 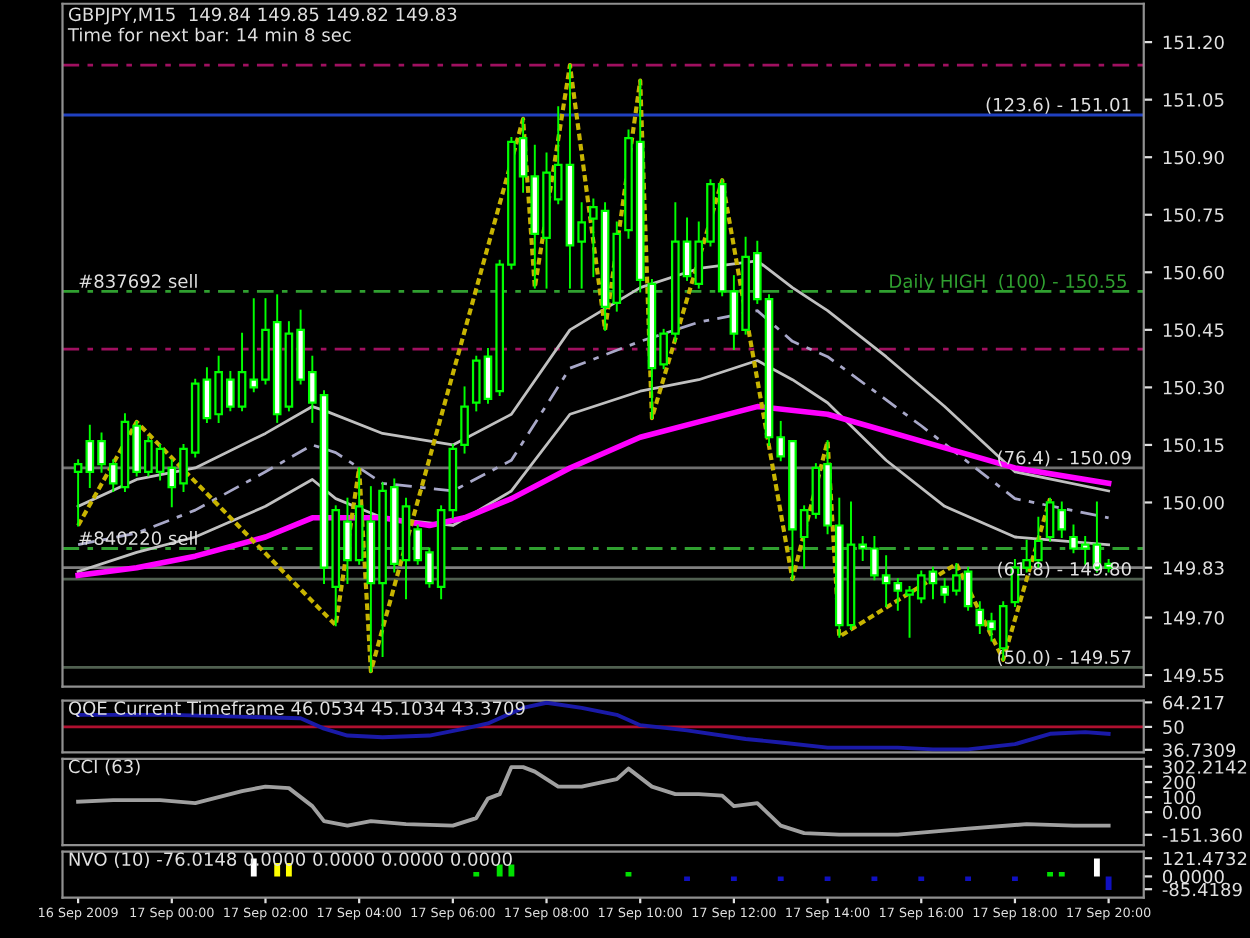 I want to click on y-tick-label: 64.217, so click(x=1193, y=702).